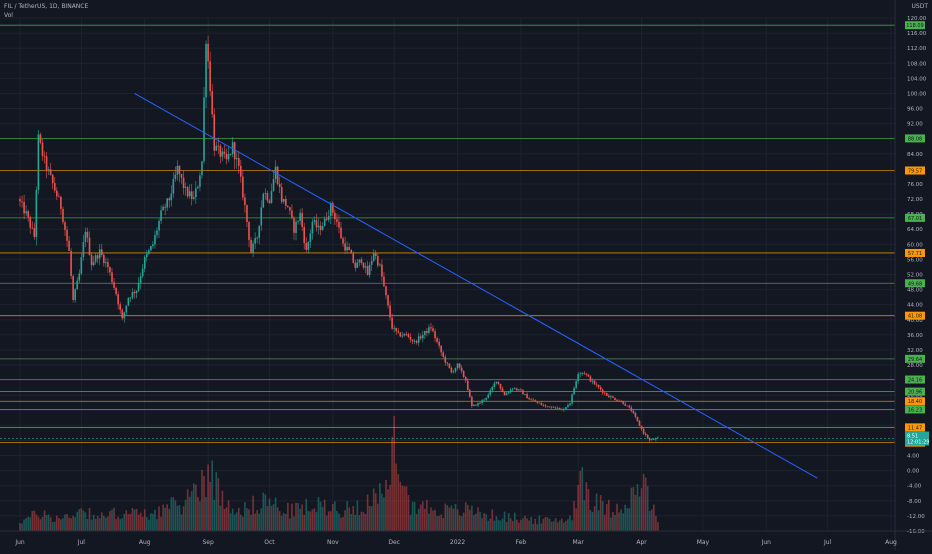 This screenshot has height=554, width=932. I want to click on y-tick-label: -4.00, so click(914, 487).